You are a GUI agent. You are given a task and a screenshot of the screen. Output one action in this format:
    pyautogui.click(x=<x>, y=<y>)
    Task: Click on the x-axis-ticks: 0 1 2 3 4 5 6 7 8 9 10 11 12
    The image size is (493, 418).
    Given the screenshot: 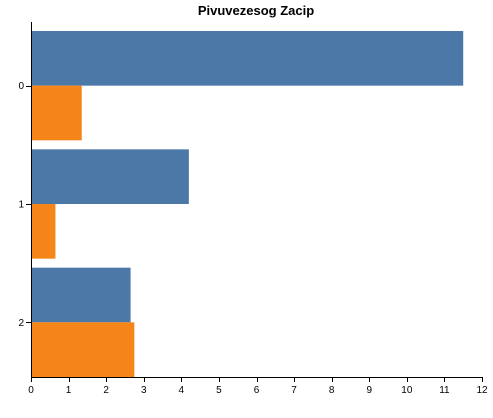 What is the action you would take?
    pyautogui.click(x=258, y=386)
    